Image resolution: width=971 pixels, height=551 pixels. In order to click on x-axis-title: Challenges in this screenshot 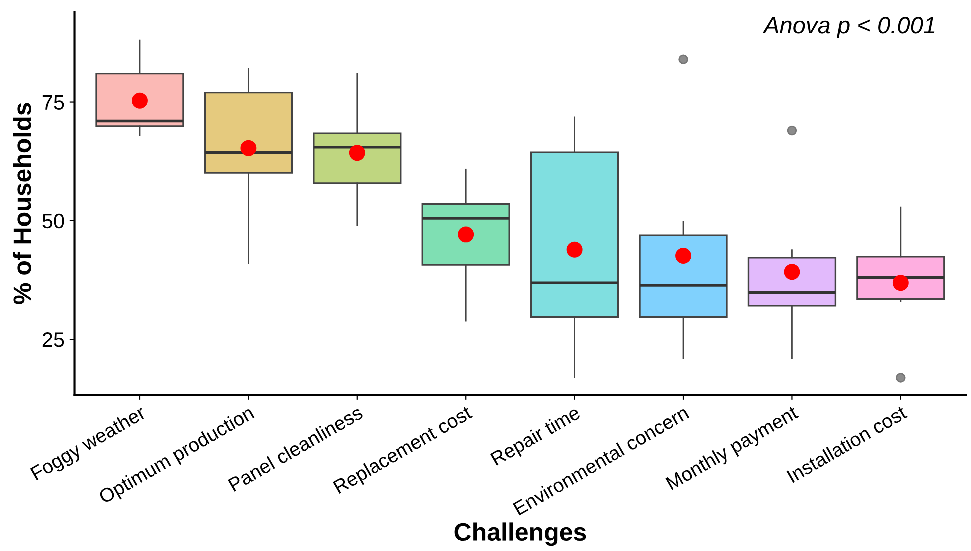, I will do `click(520, 534)`.